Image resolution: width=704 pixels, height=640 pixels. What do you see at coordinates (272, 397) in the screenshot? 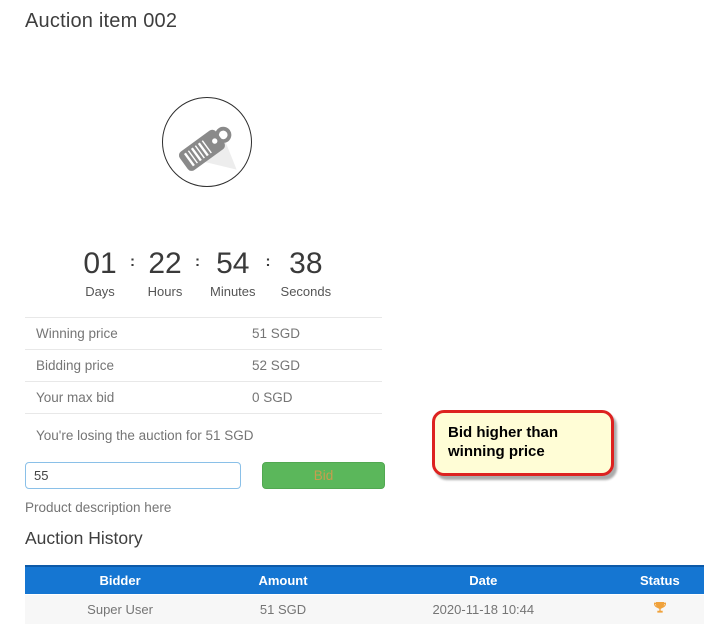
I see `price-row-value: 0 SGD` at bounding box center [272, 397].